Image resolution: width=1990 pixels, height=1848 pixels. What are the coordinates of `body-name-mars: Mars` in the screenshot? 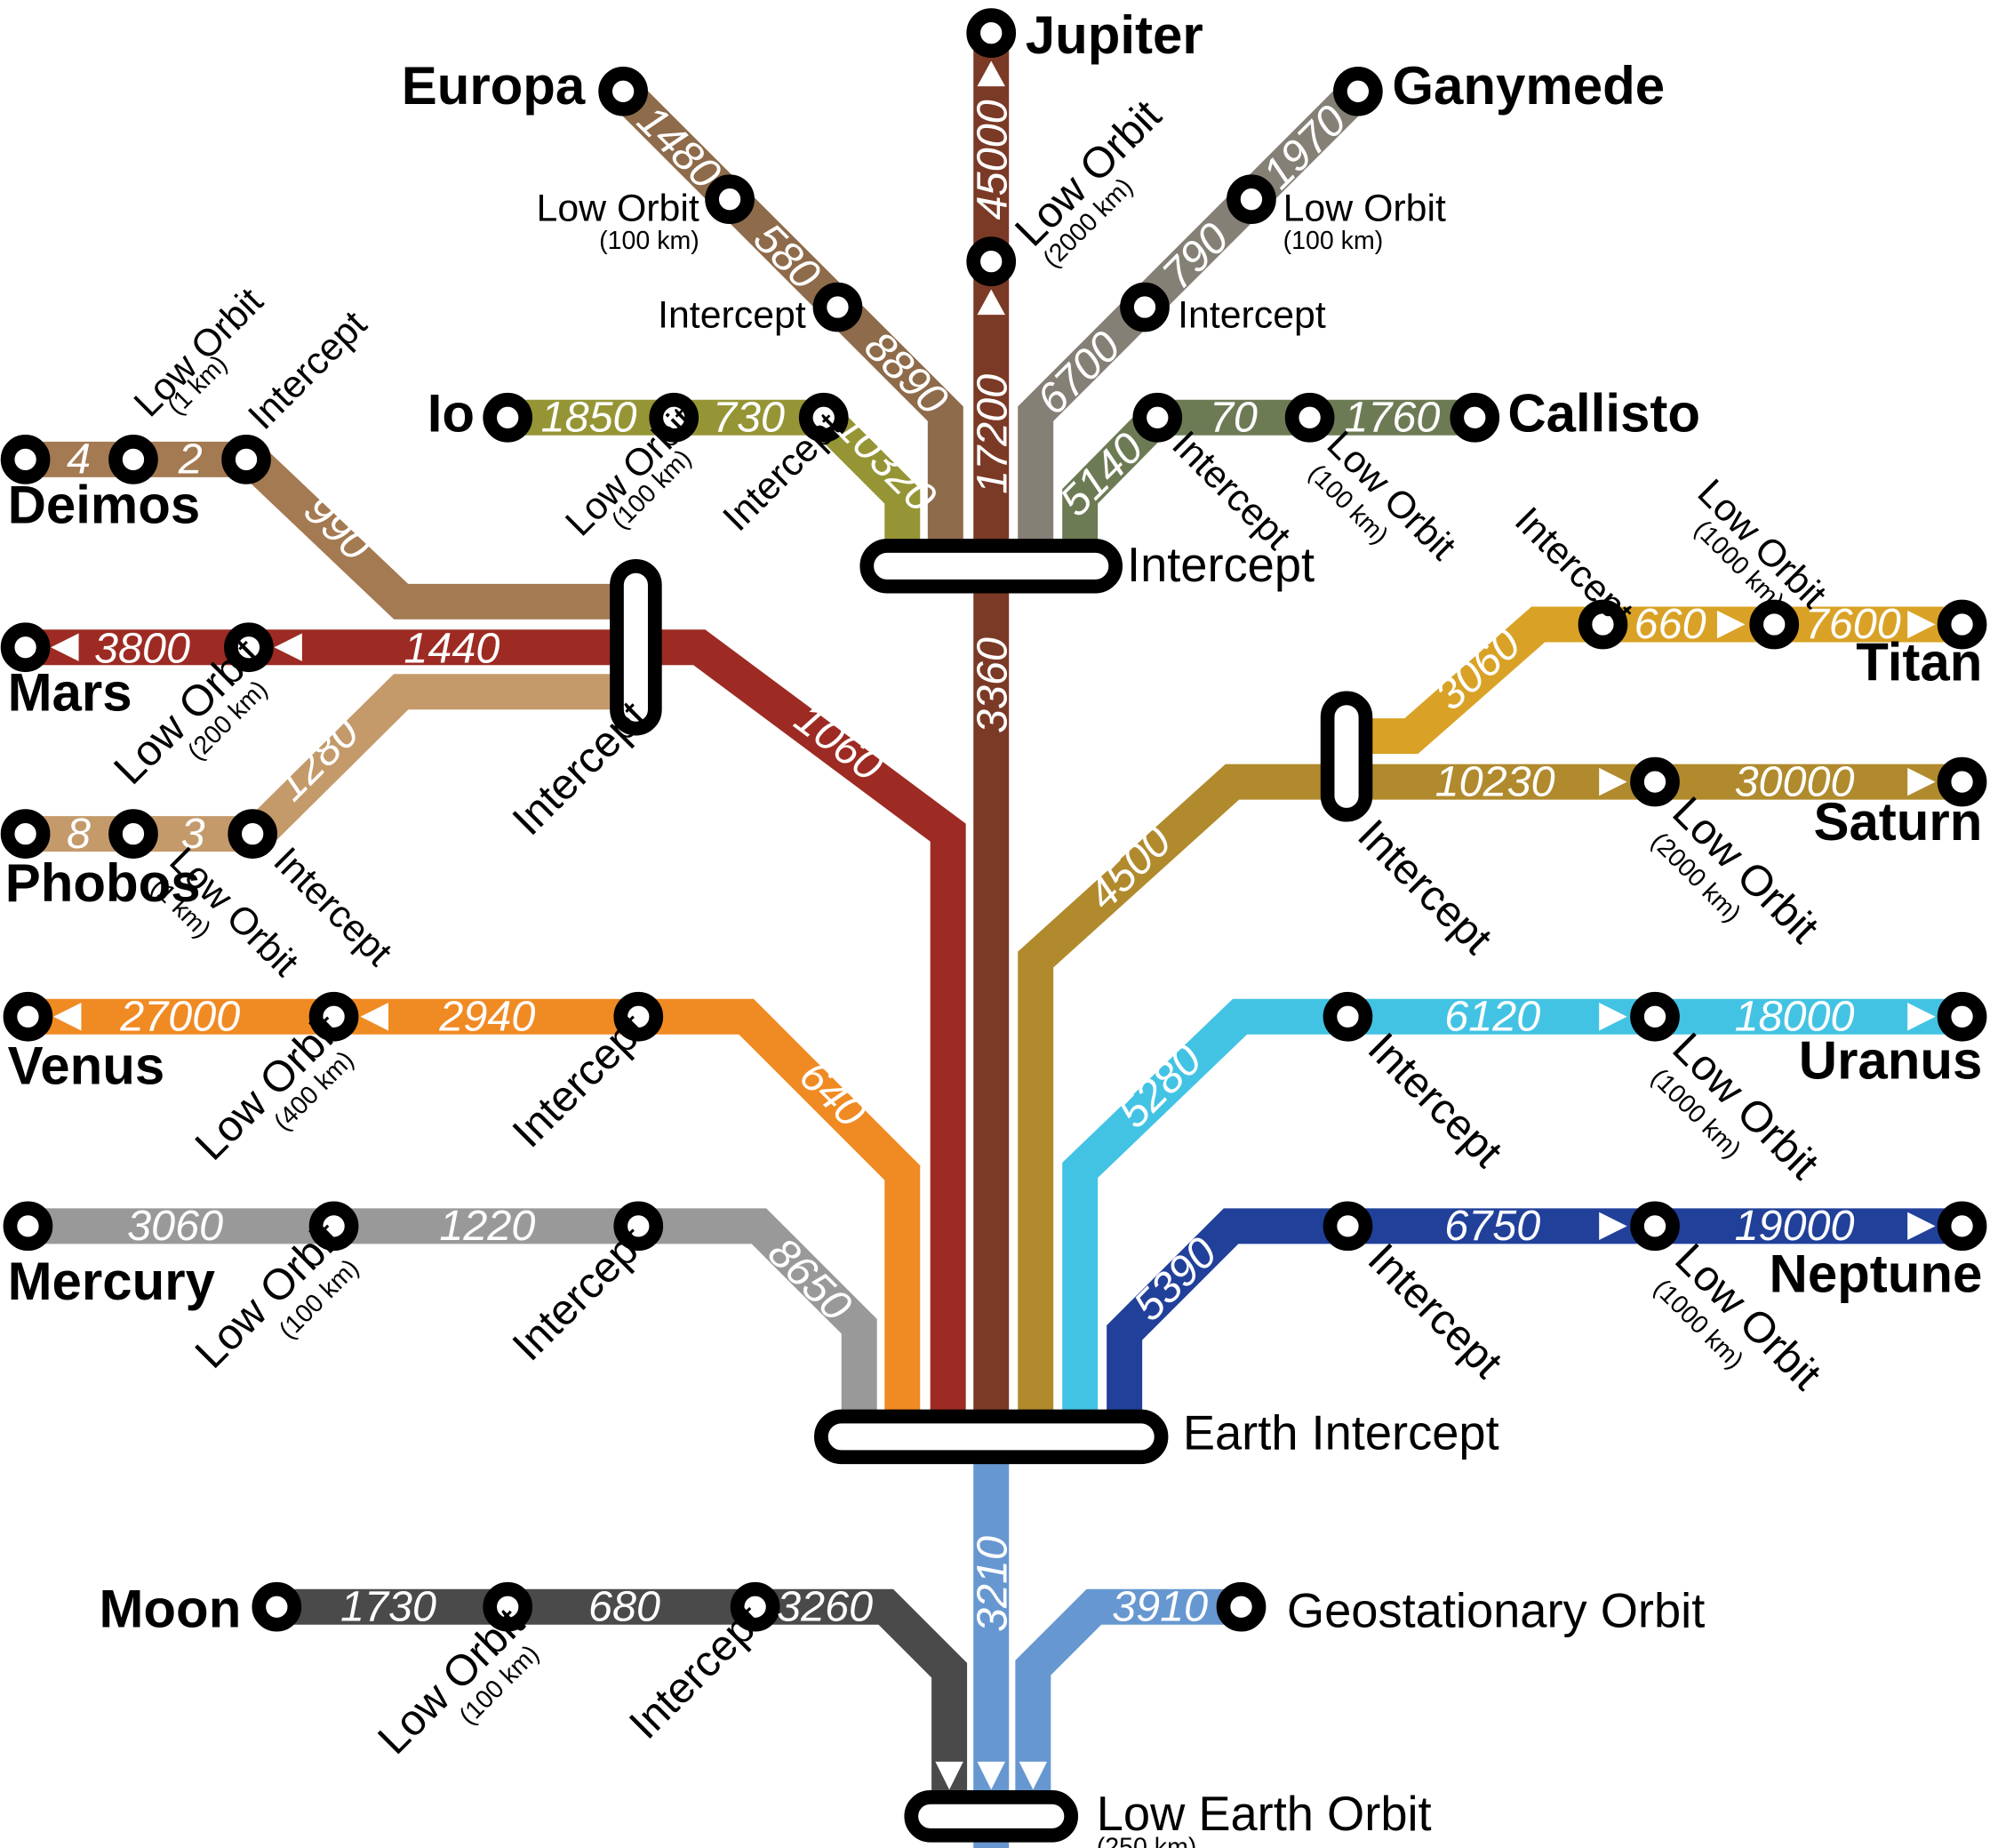 It's located at (70, 693).